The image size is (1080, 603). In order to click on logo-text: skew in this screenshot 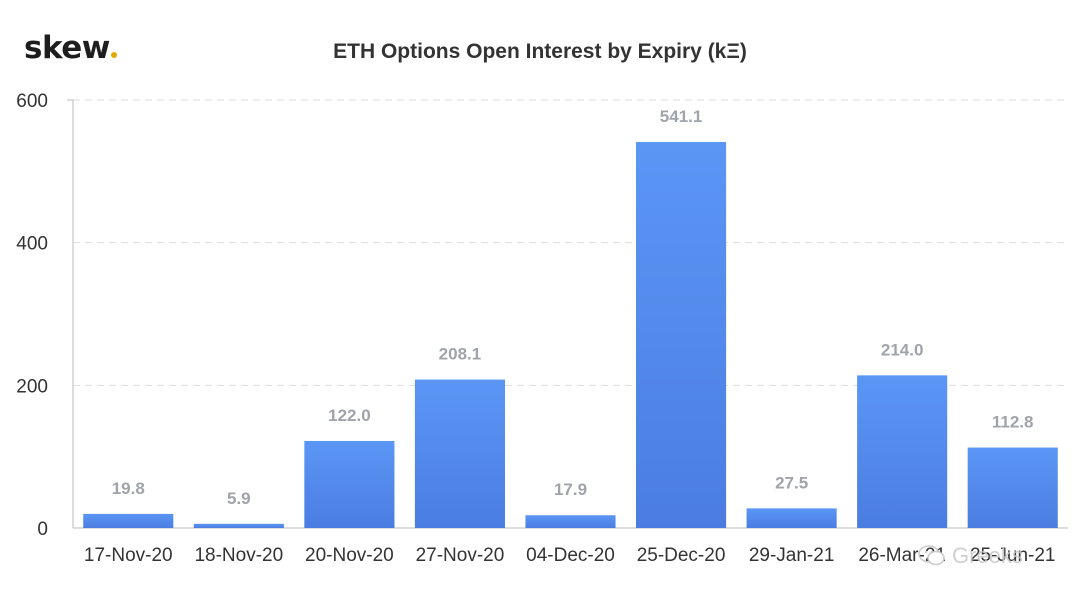, I will do `click(67, 48)`.